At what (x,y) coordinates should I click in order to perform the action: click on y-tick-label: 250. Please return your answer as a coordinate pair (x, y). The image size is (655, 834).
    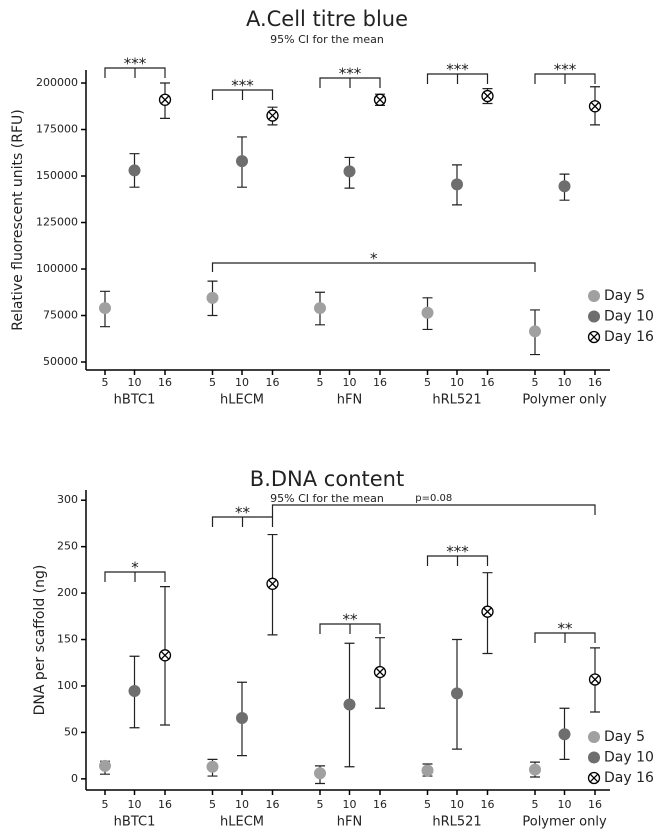
    Looking at the image, I should click on (67, 546).